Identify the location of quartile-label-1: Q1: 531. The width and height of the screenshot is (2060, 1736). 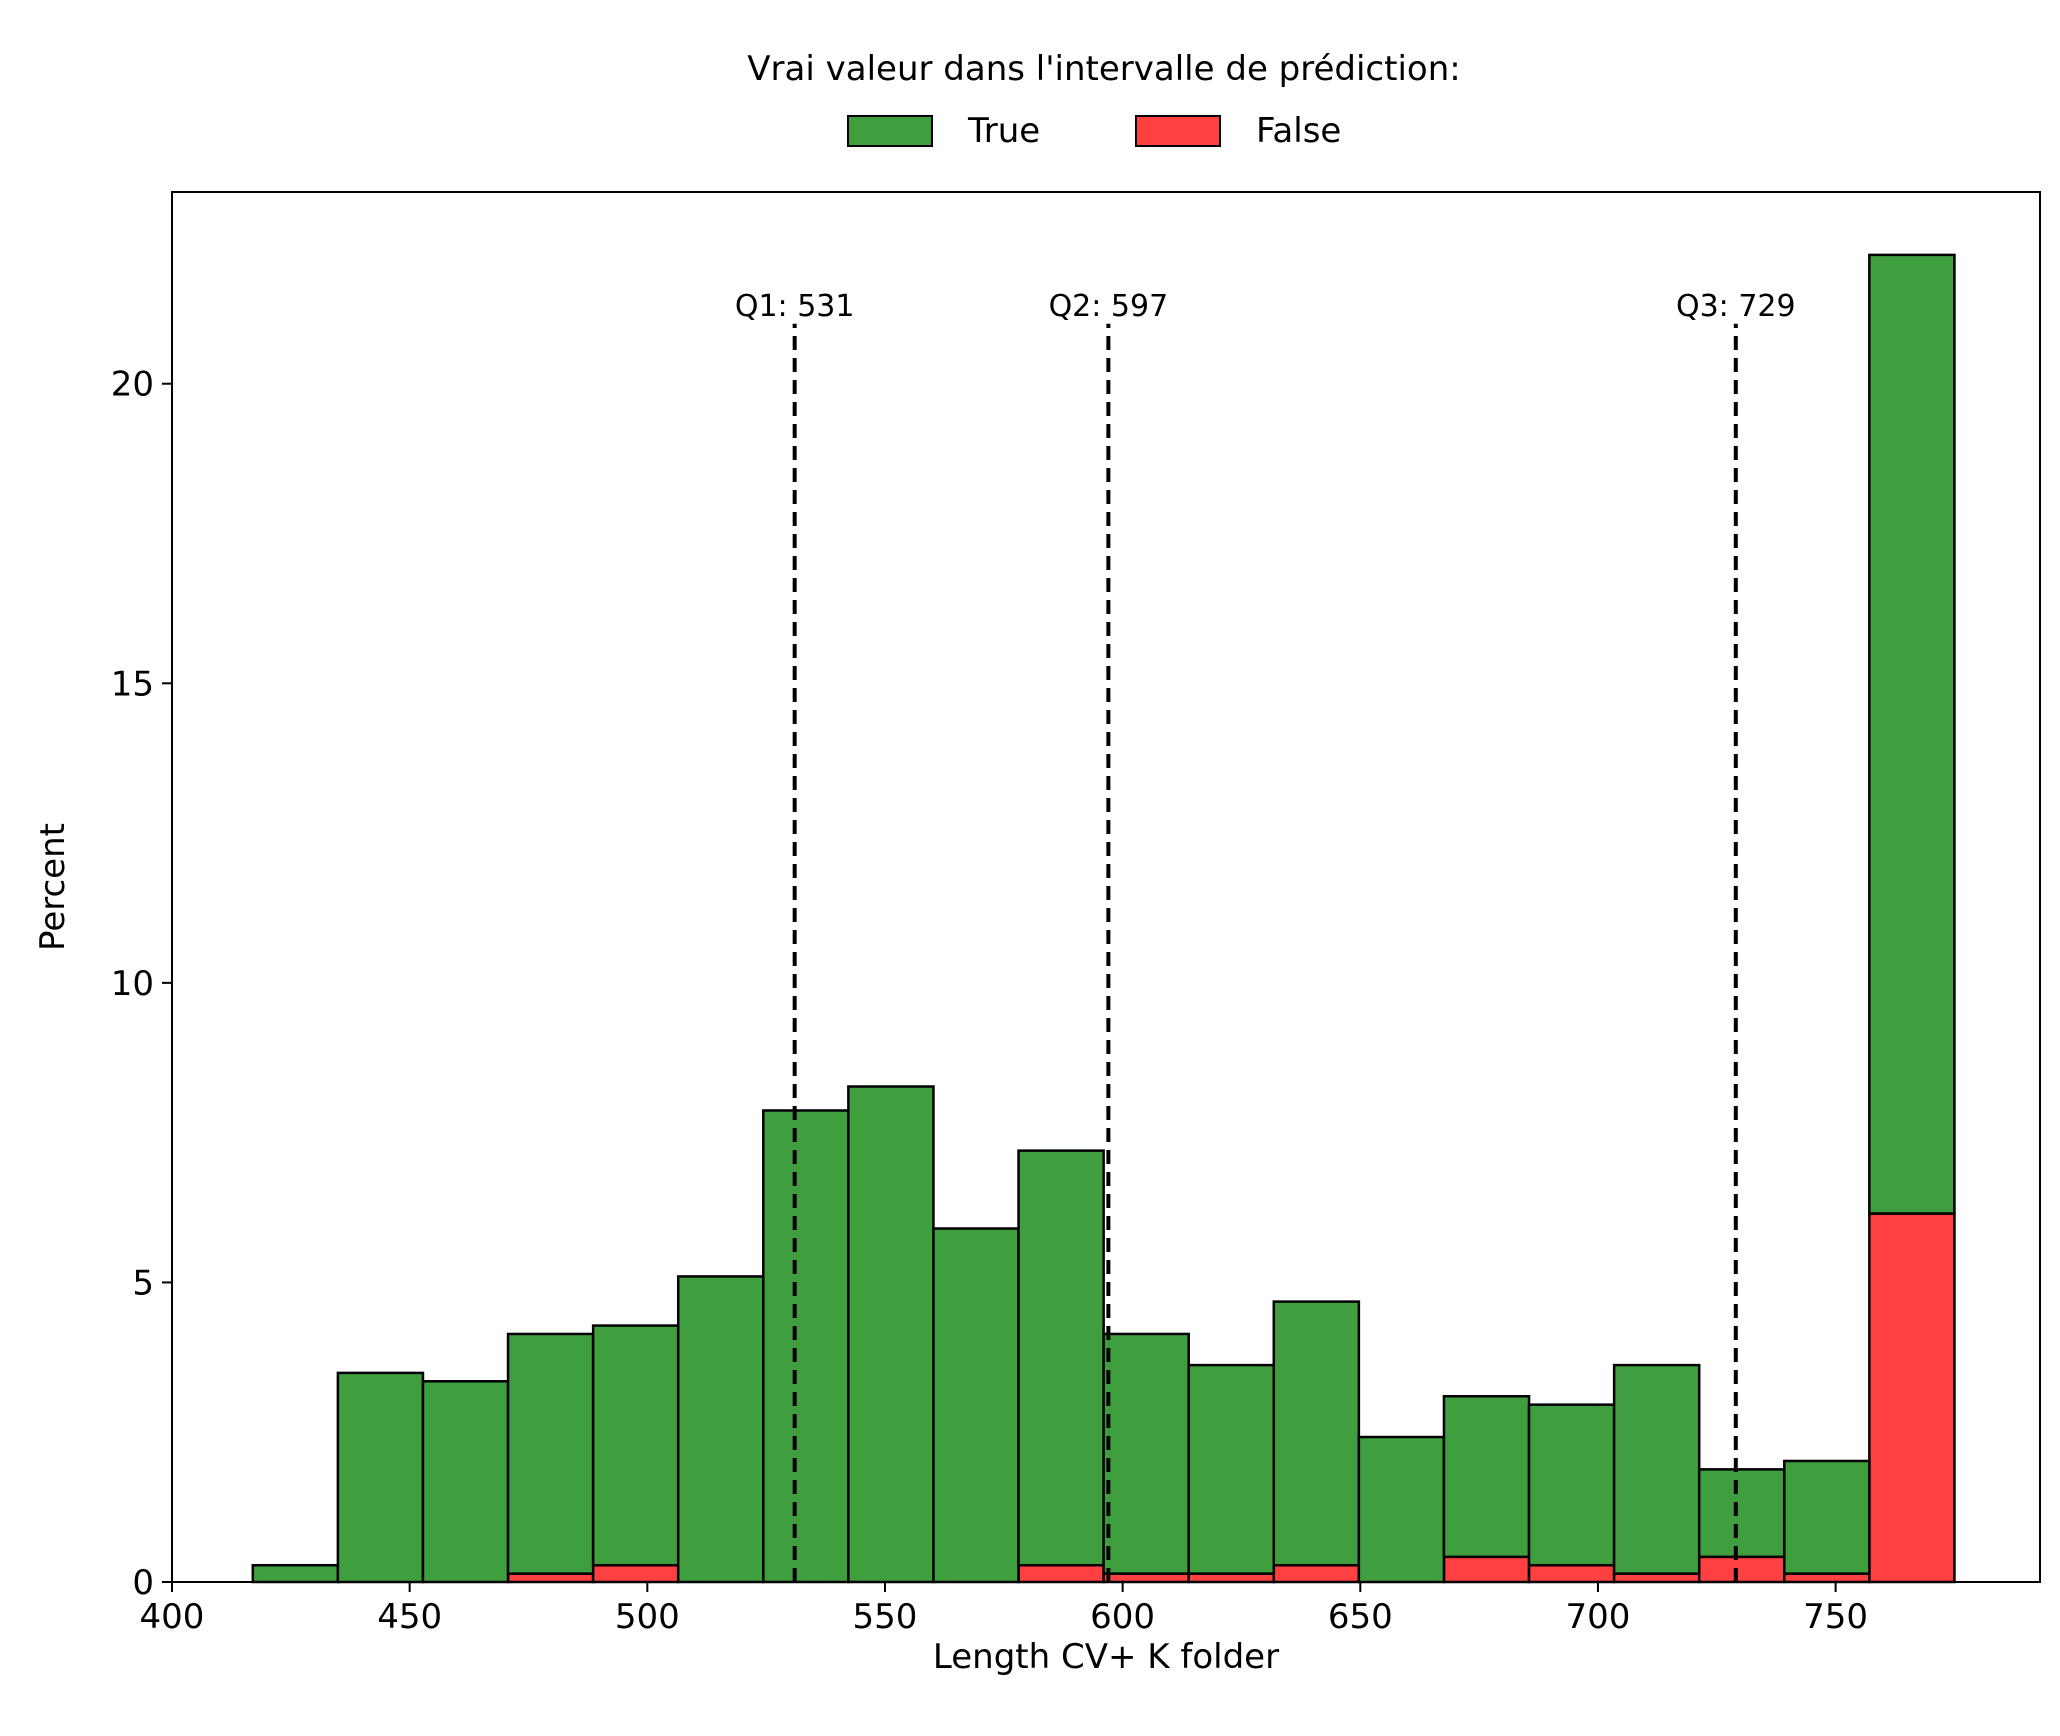
(795, 306).